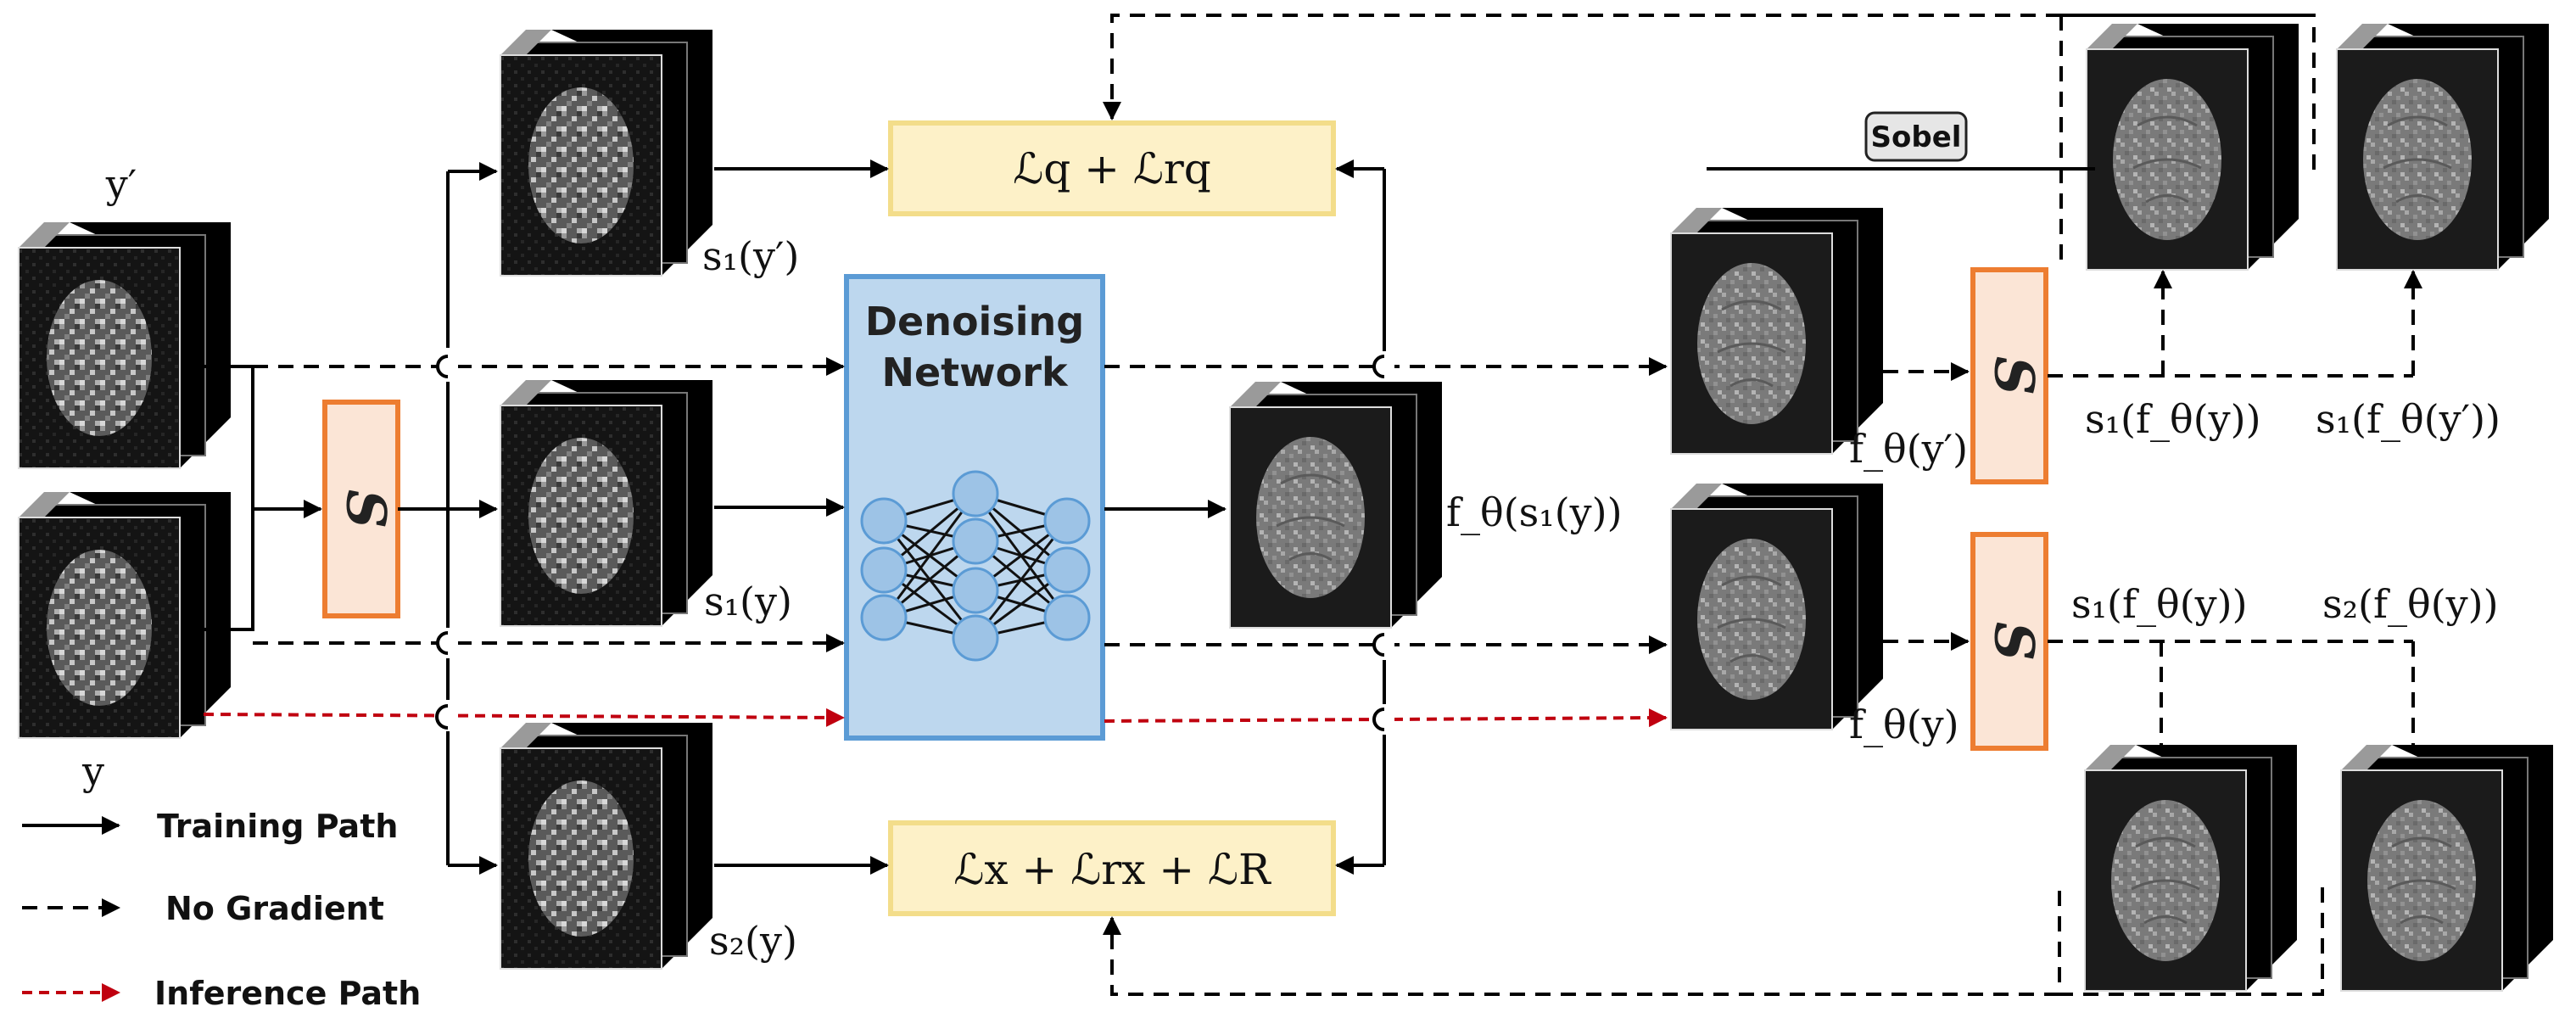  I want to click on s-symbol-bottom-right: S, so click(2014, 642).